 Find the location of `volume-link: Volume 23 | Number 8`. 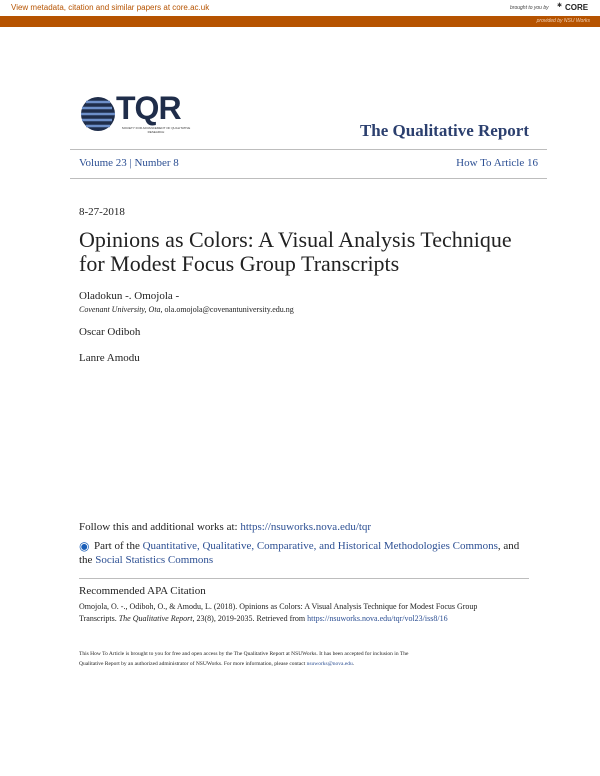

volume-link: Volume 23 | Number 8 is located at coordinates (129, 163).